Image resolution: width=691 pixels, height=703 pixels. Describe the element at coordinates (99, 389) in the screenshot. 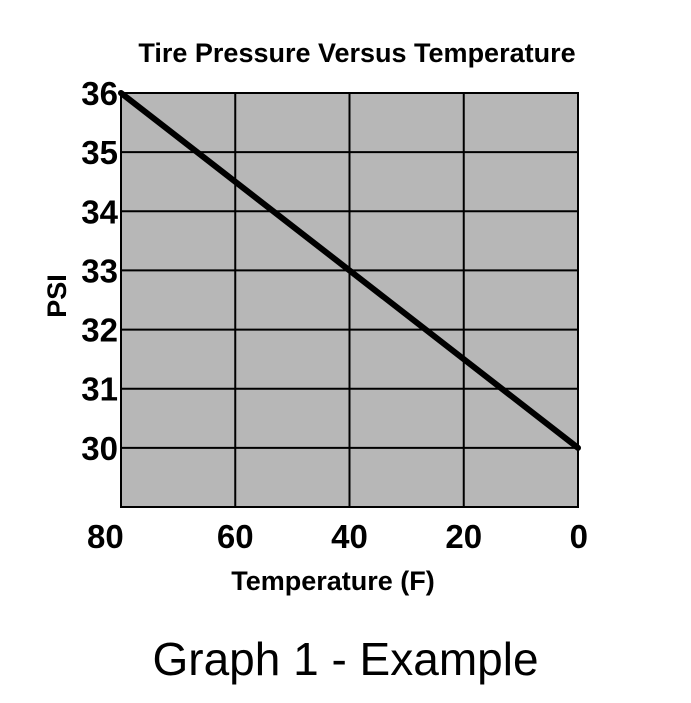

I see `y-tick-label: 31` at that location.